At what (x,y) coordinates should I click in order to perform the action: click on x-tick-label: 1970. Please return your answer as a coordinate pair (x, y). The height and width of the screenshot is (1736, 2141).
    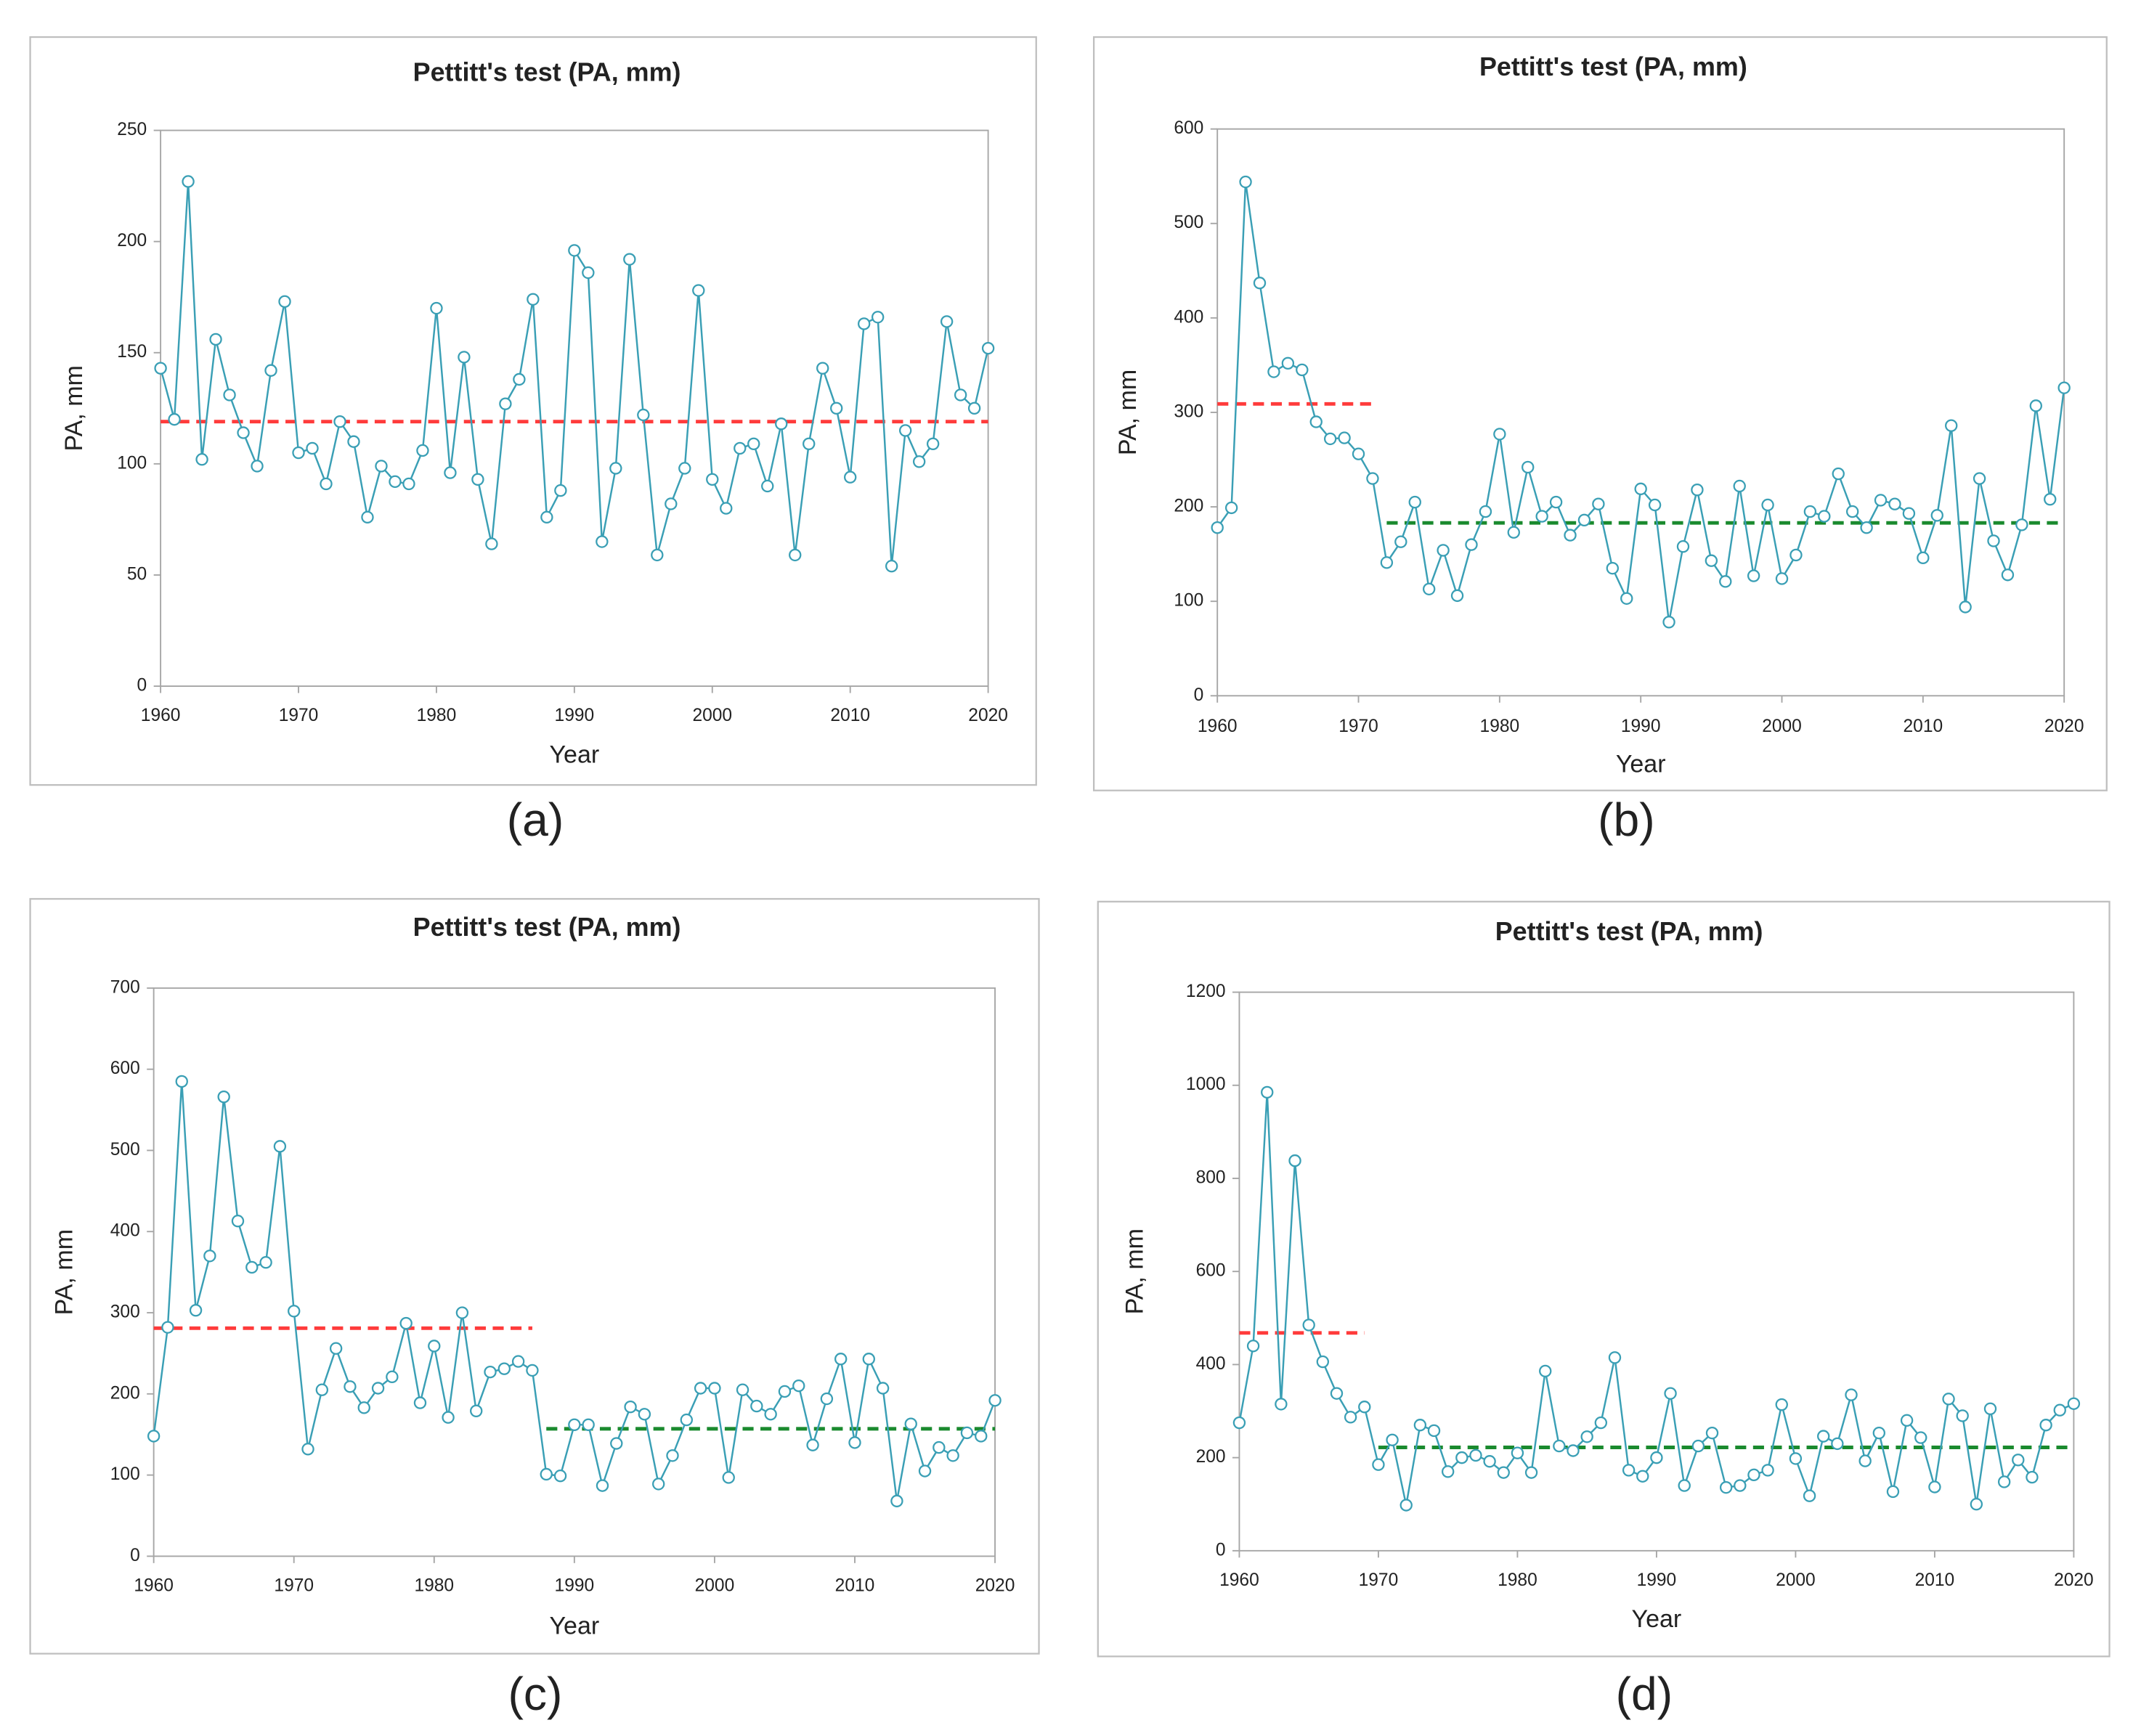
    Looking at the image, I should click on (299, 715).